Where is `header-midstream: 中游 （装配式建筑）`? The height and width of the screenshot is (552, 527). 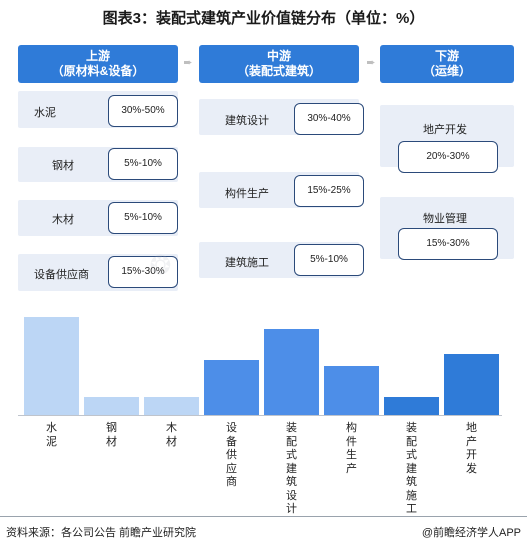 header-midstream: 中游 （装配式建筑） is located at coordinates (279, 64).